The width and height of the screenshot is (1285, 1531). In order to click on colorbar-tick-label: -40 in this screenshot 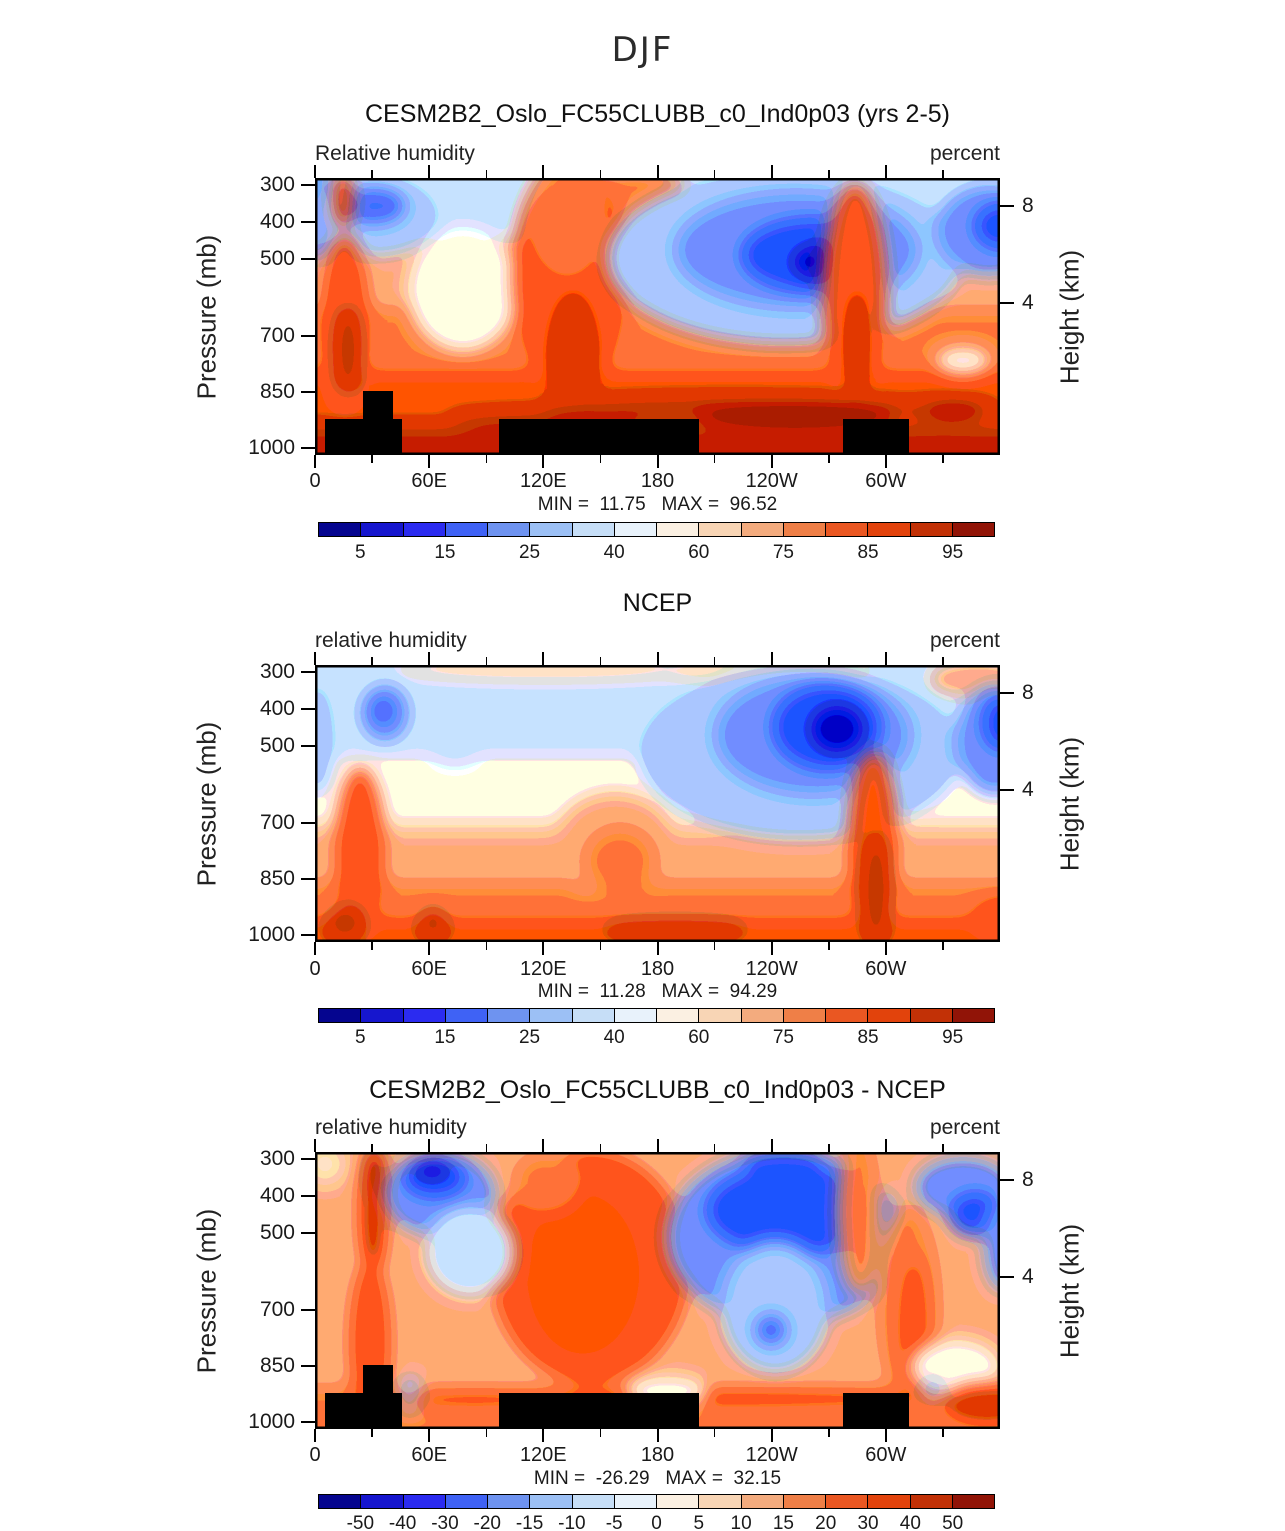, I will do `click(402, 1522)`.